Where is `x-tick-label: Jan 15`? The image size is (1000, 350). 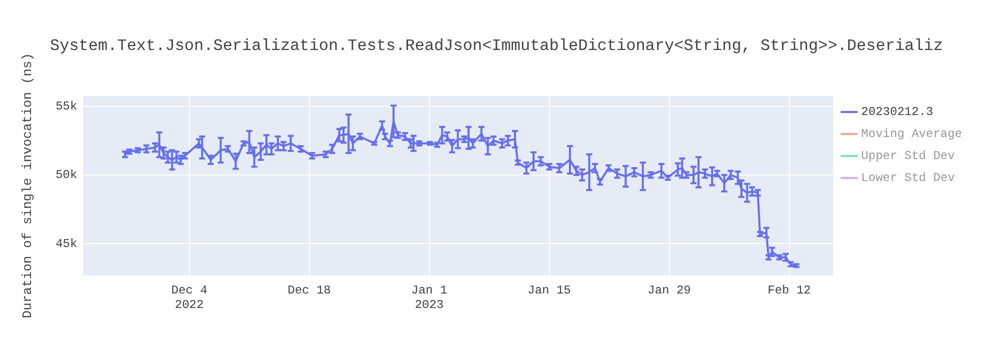 x-tick-label: Jan 15 is located at coordinates (549, 291).